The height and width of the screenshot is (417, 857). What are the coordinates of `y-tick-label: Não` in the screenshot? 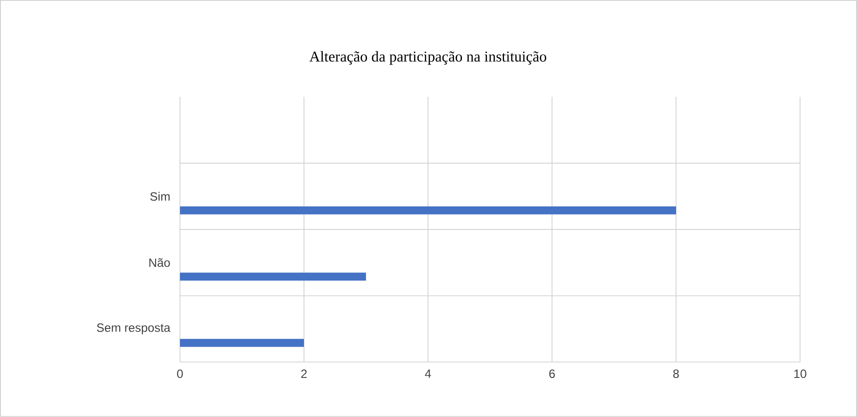 It's located at (159, 262).